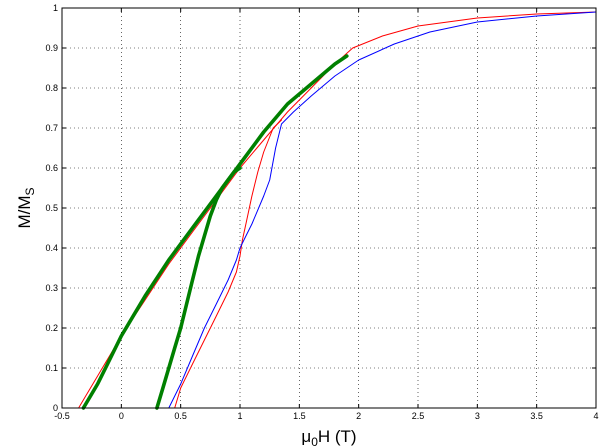 The width and height of the screenshot is (604, 448). I want to click on y-tick-label: 0, so click(55, 408).